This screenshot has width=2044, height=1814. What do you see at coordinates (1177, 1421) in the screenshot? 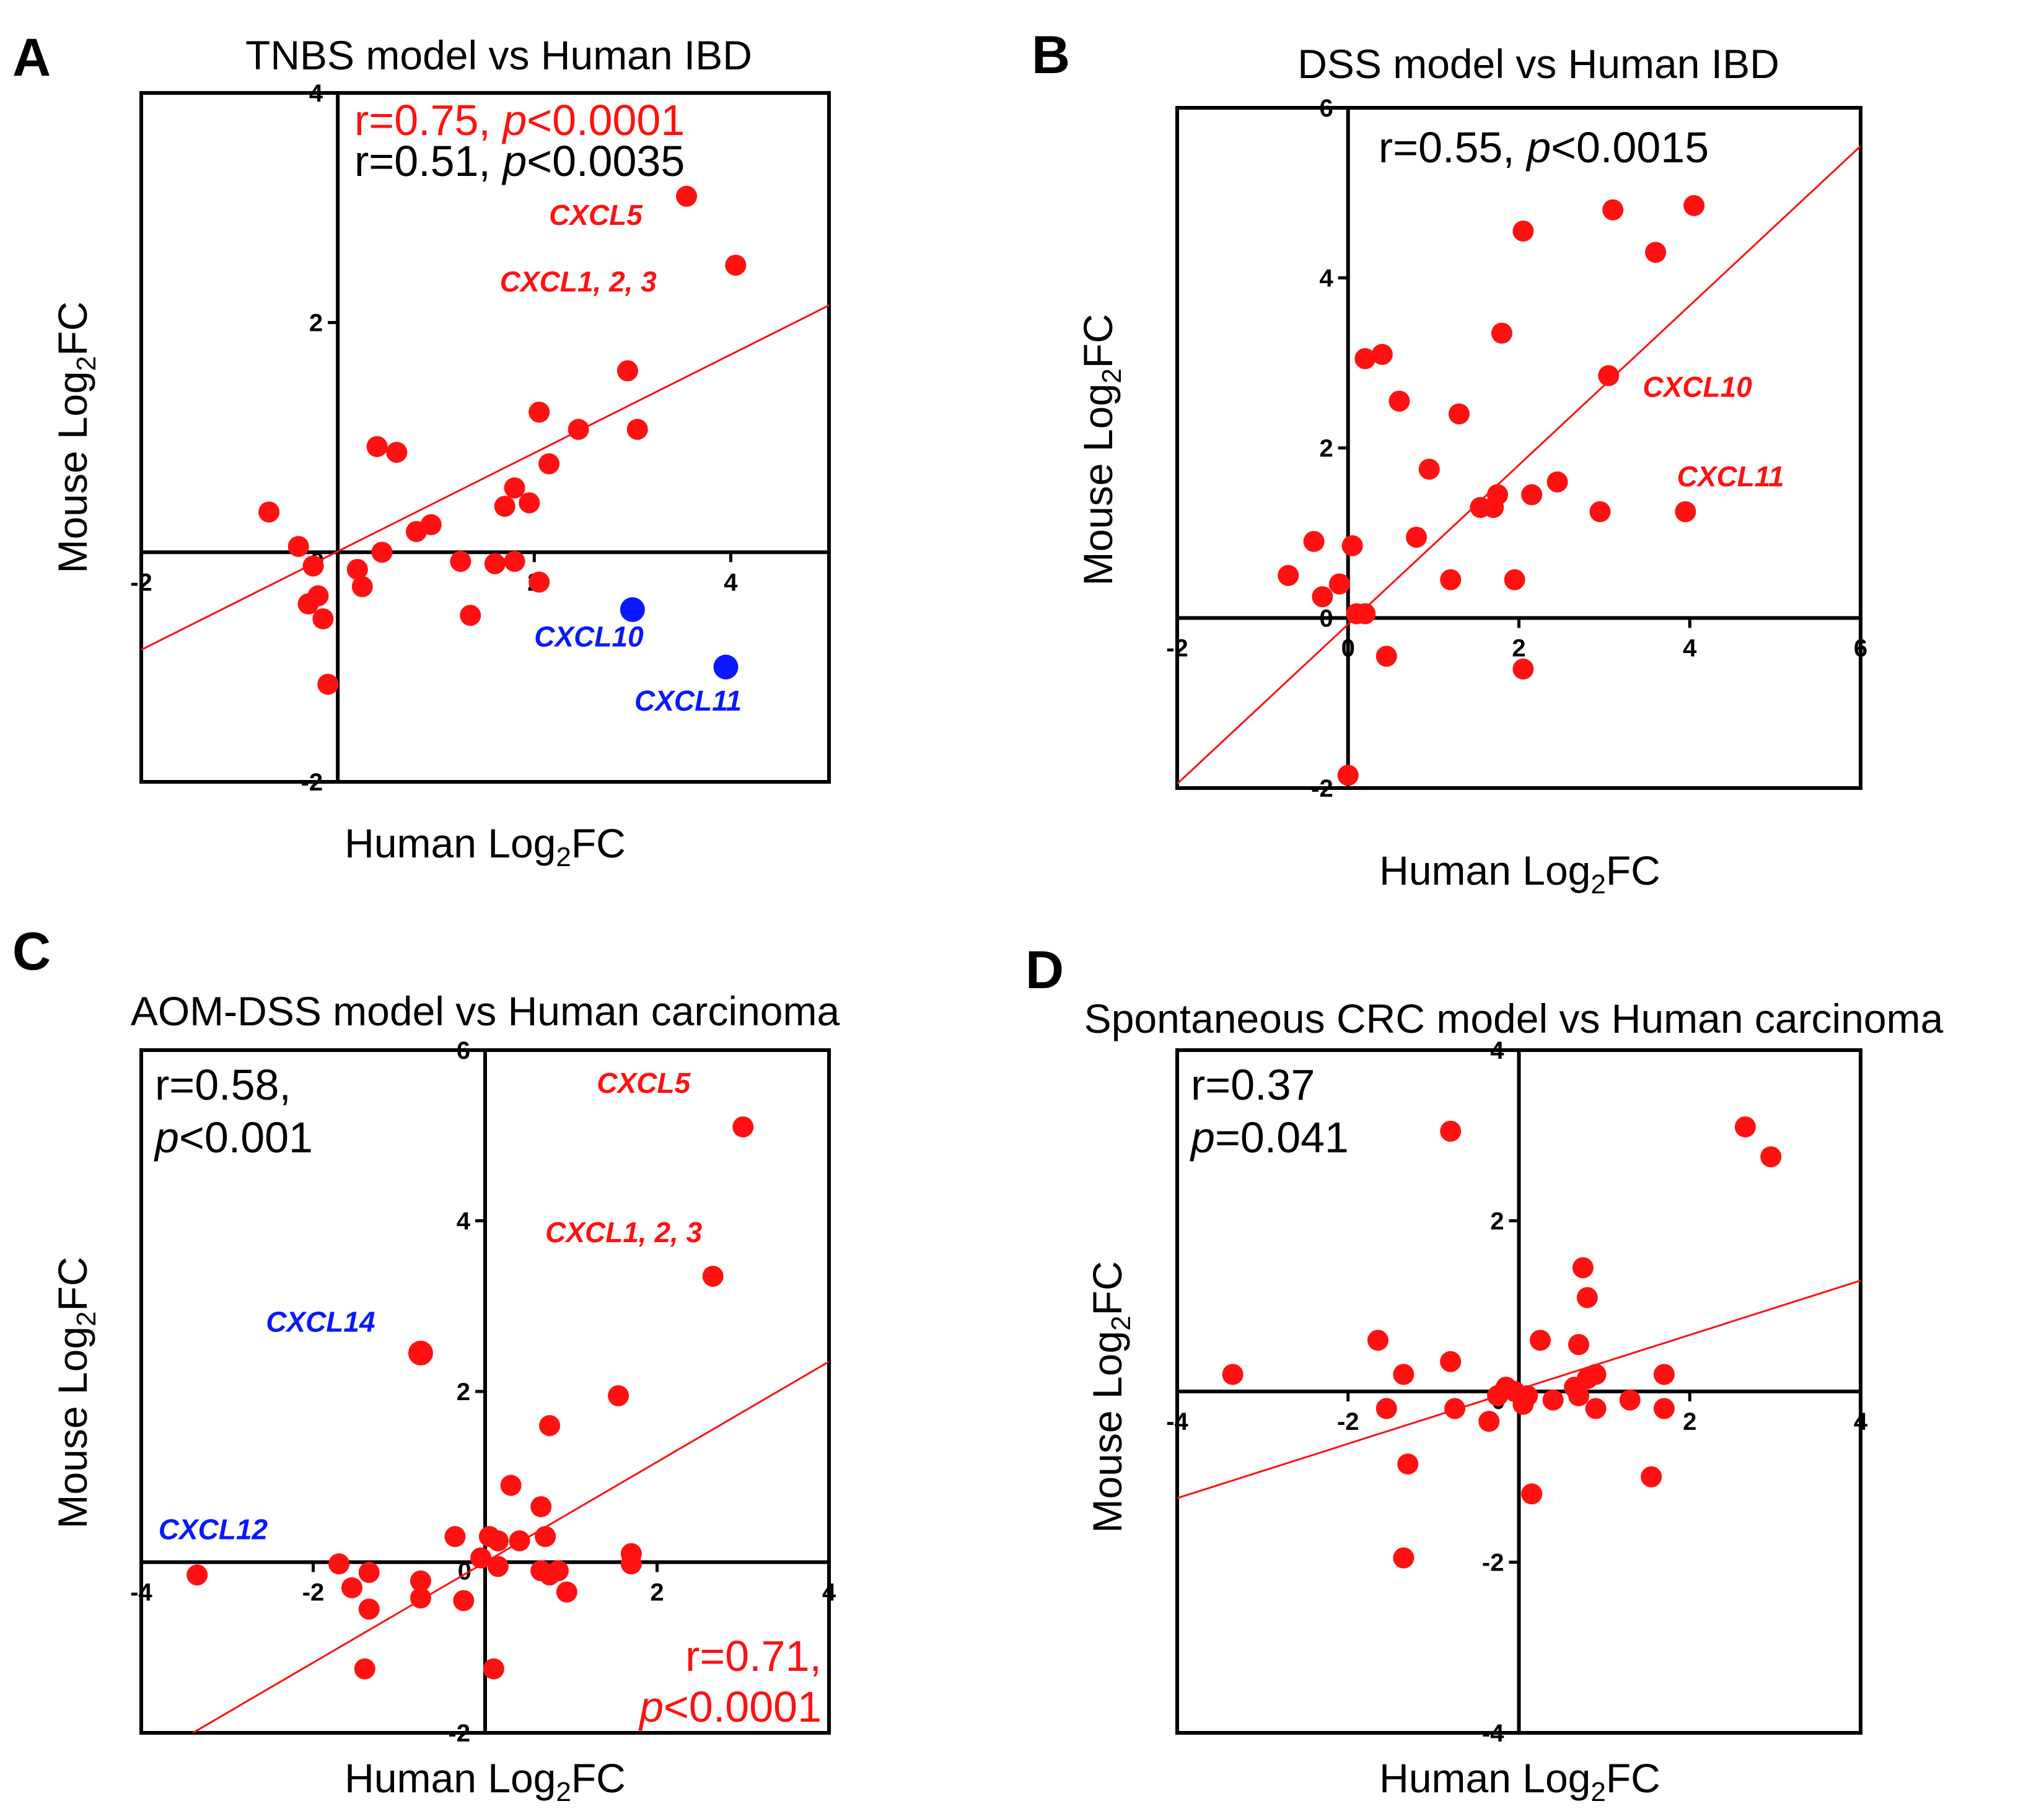
I see `x-tick-label: -4` at bounding box center [1177, 1421].